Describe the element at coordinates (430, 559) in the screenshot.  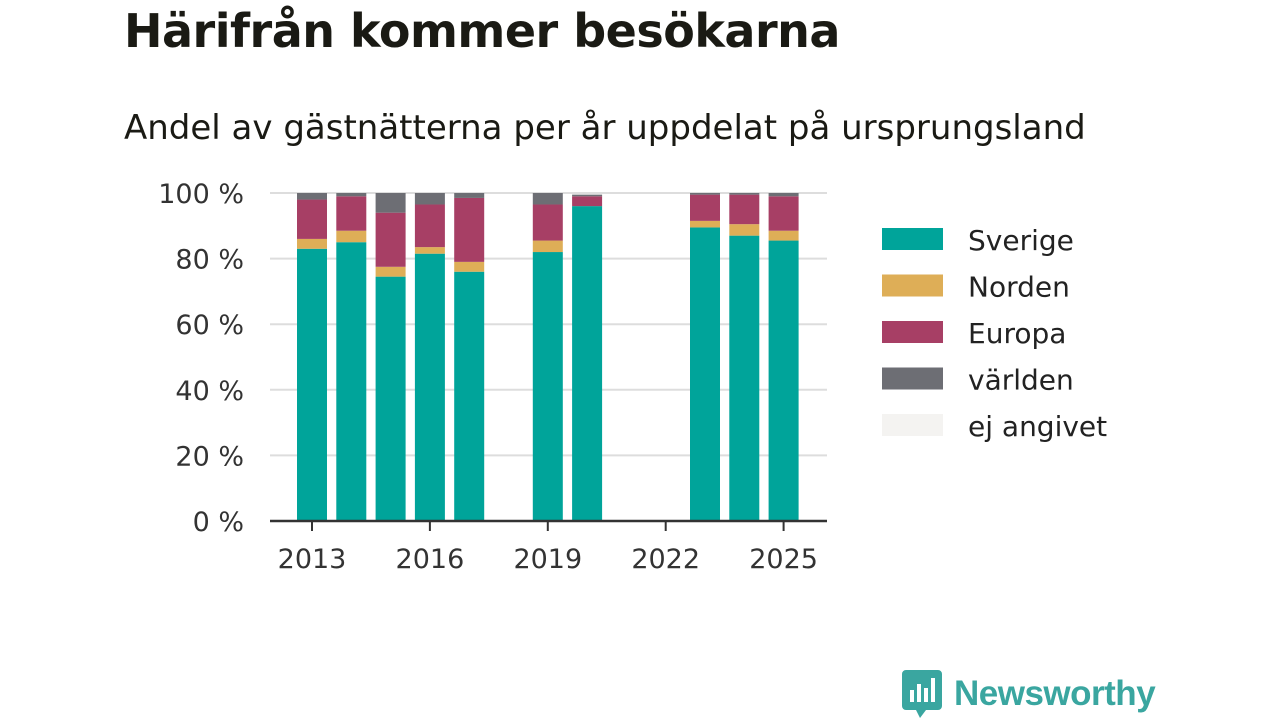
I see `x-tick-label: 2016` at that location.